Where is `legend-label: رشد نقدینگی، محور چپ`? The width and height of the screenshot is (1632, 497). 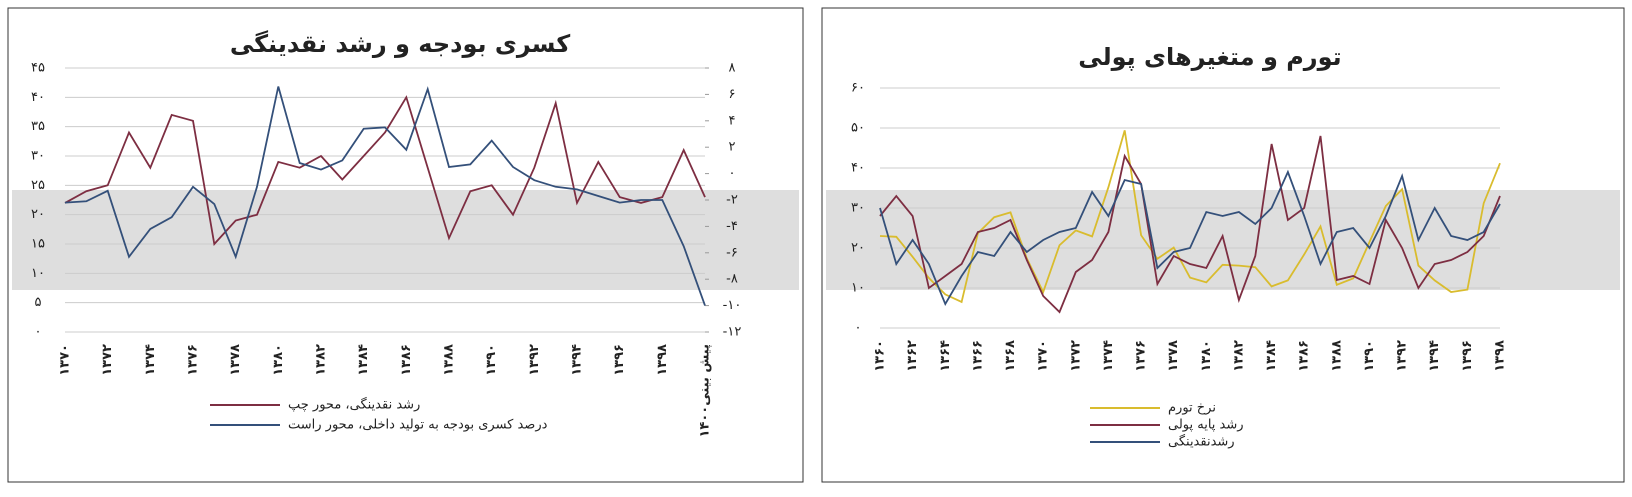 legend-label: رشد نقدینگی، محور چپ is located at coordinates (354, 405).